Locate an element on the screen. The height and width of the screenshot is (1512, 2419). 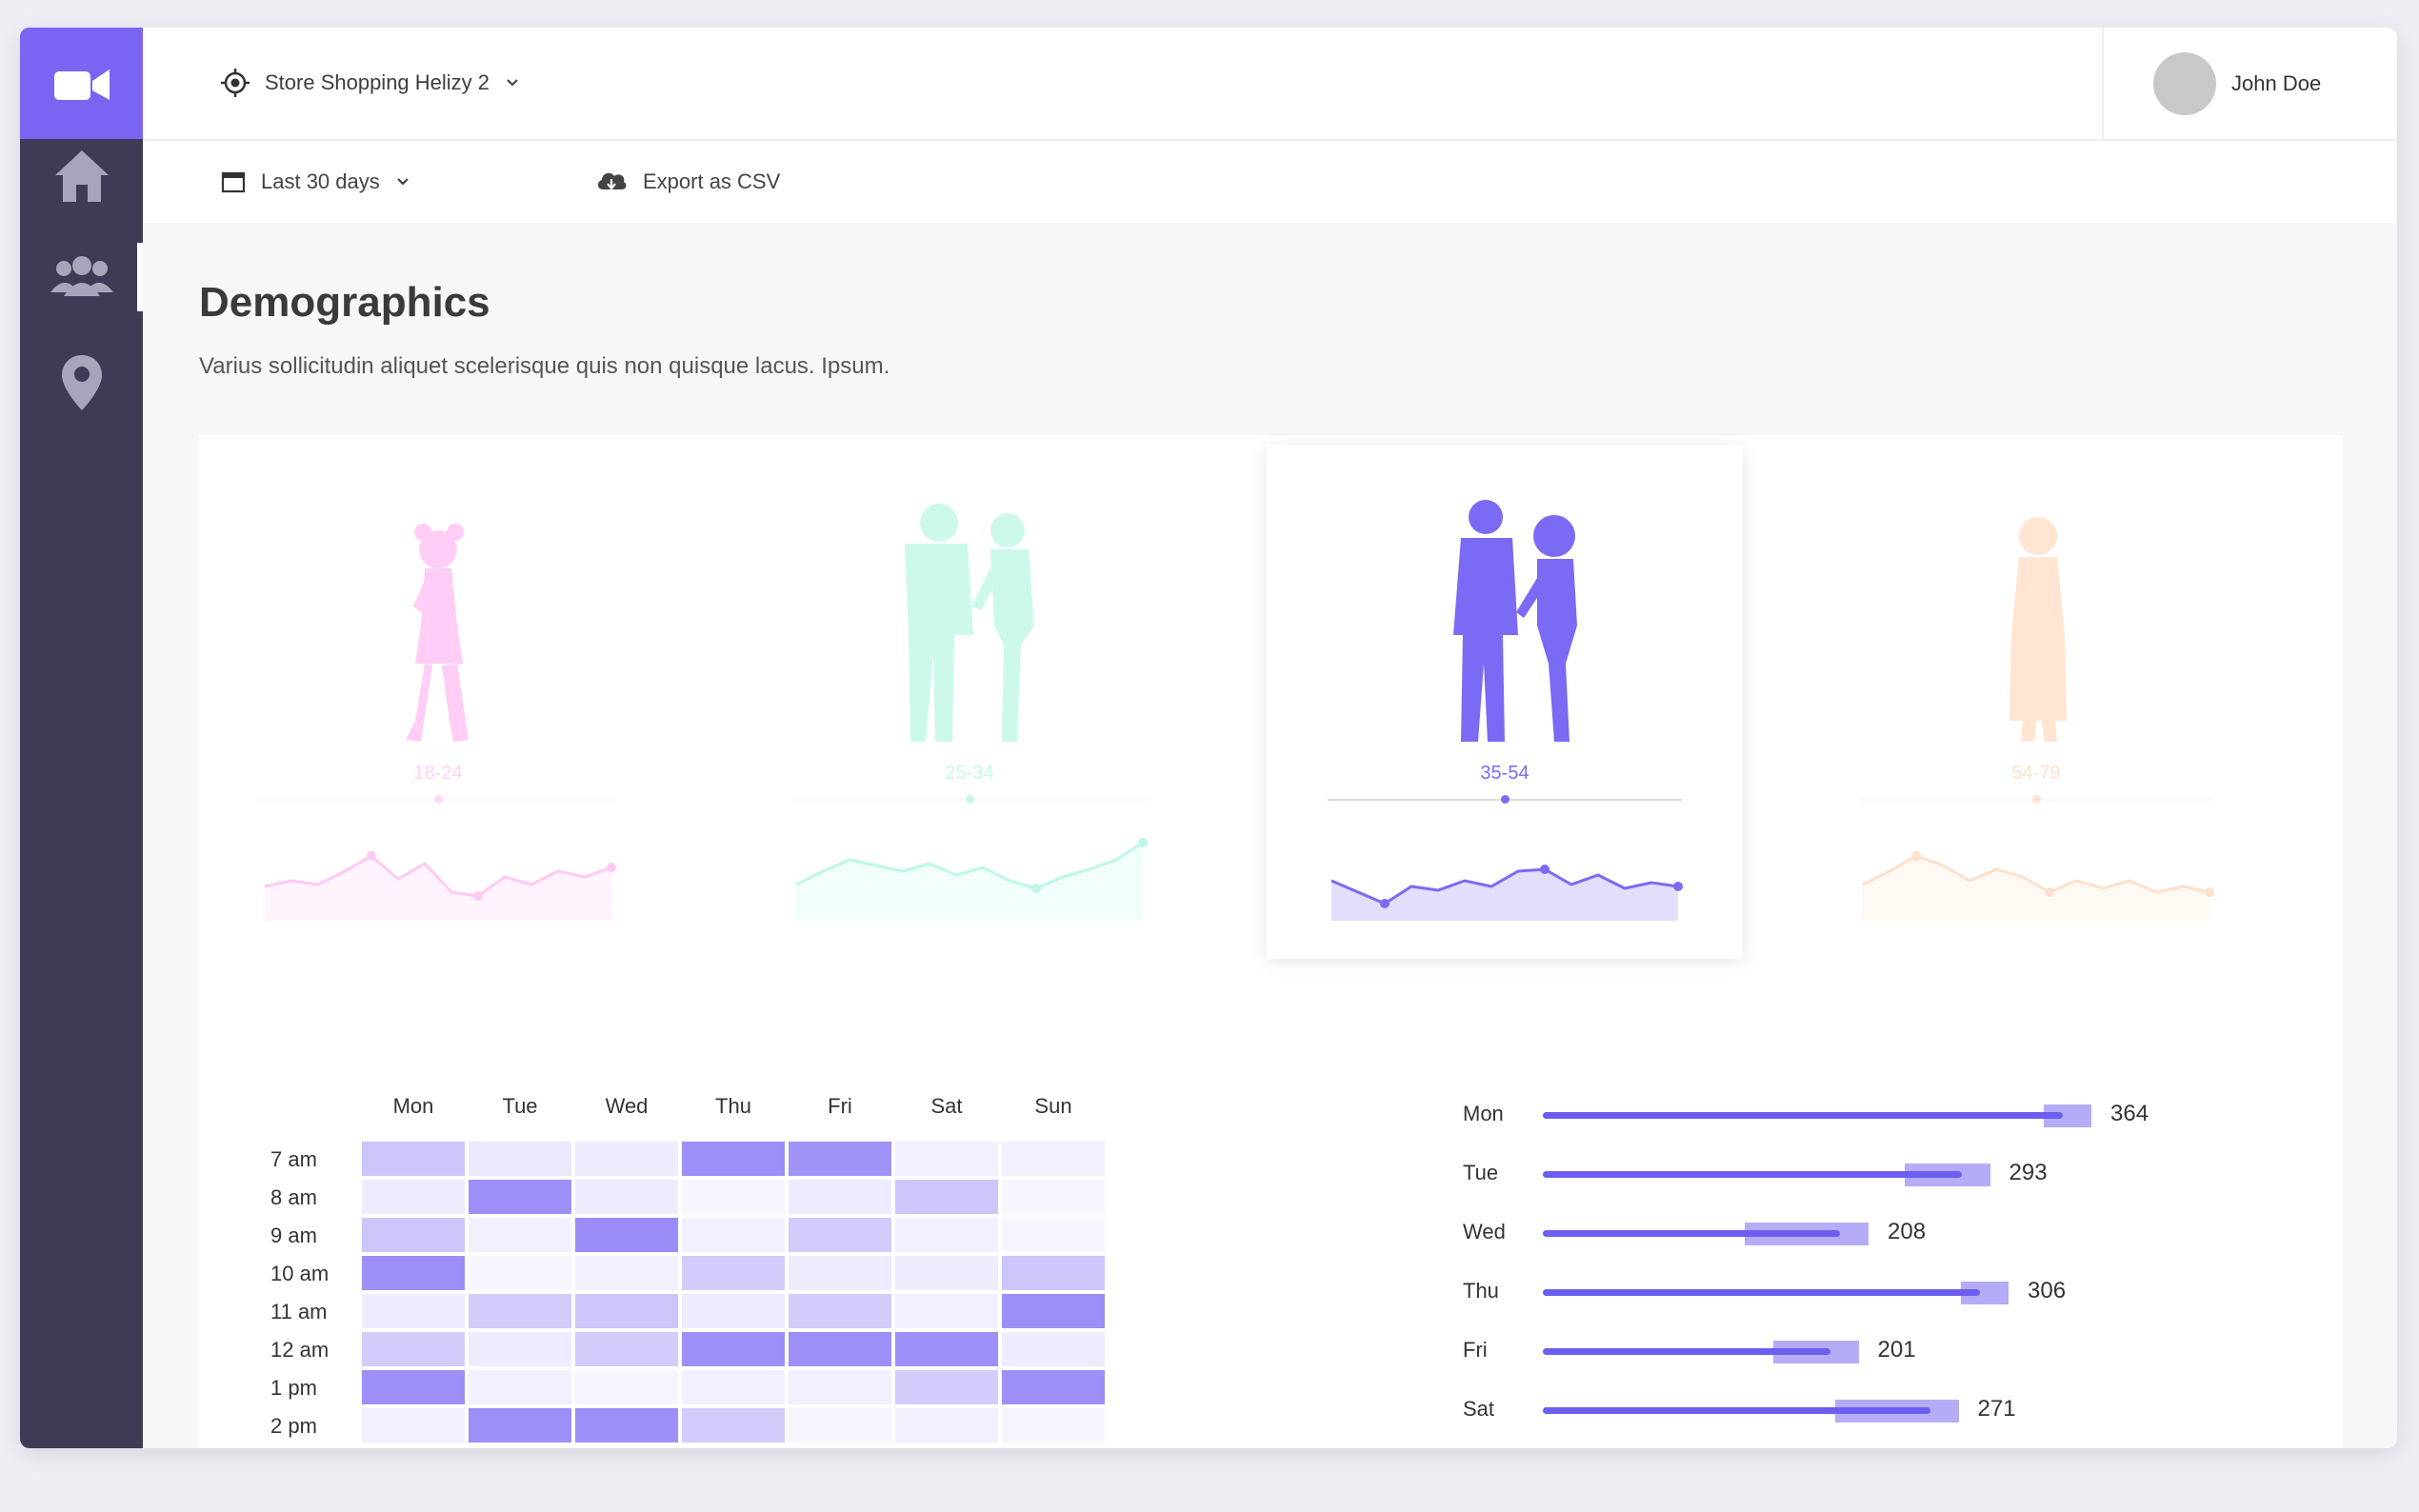
demographic-card-35-54: 35-54 is located at coordinates (1505, 702).